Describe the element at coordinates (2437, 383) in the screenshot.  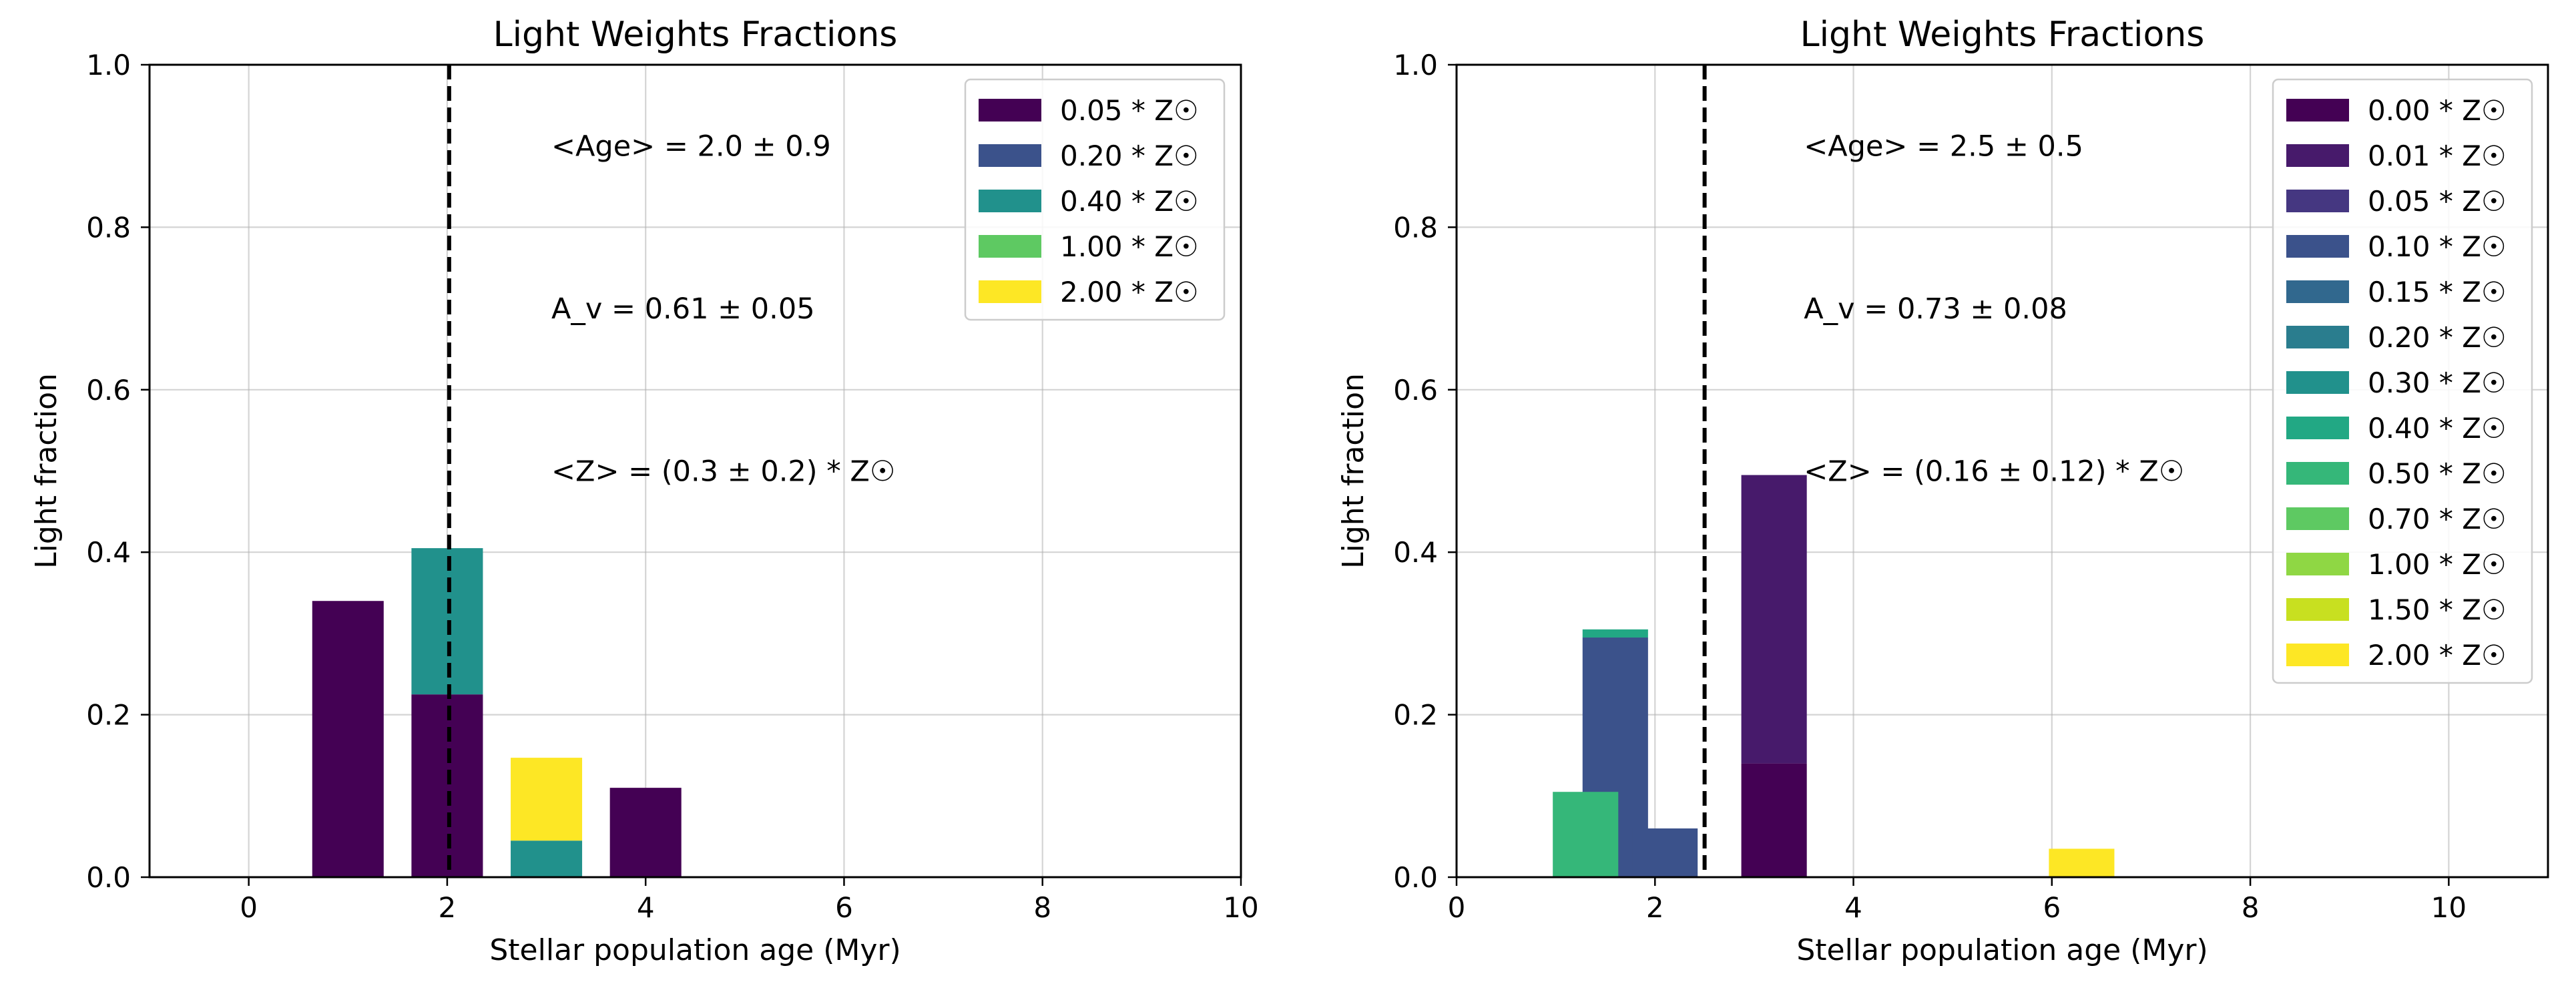
I see `chart2-legend-label: 0.30 * Z☉` at that location.